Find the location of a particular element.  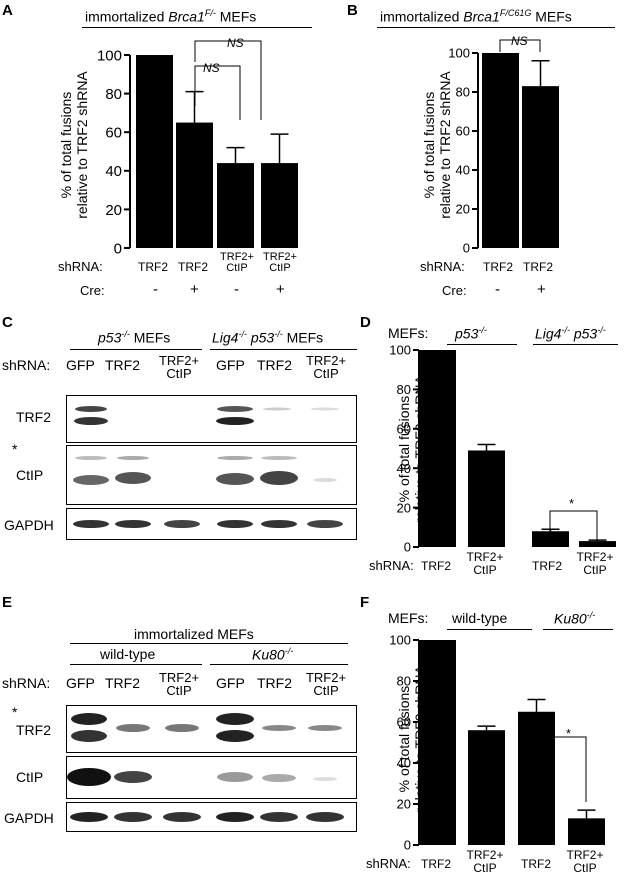

panel-b-cre-1: - is located at coordinates (497, 289).